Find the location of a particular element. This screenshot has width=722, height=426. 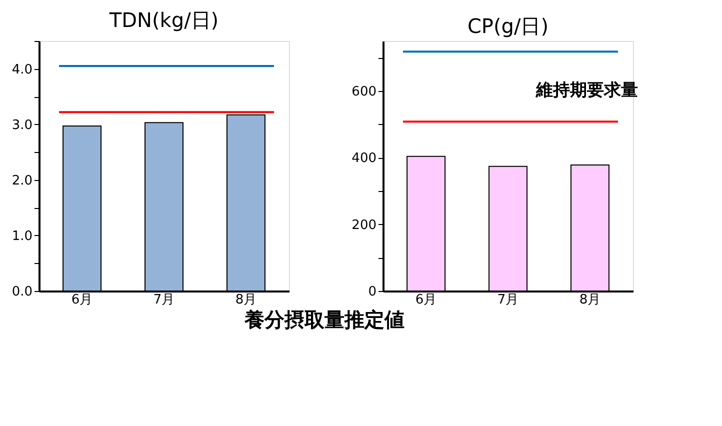

chart-title: TDN(kg/日) is located at coordinates (163, 20).